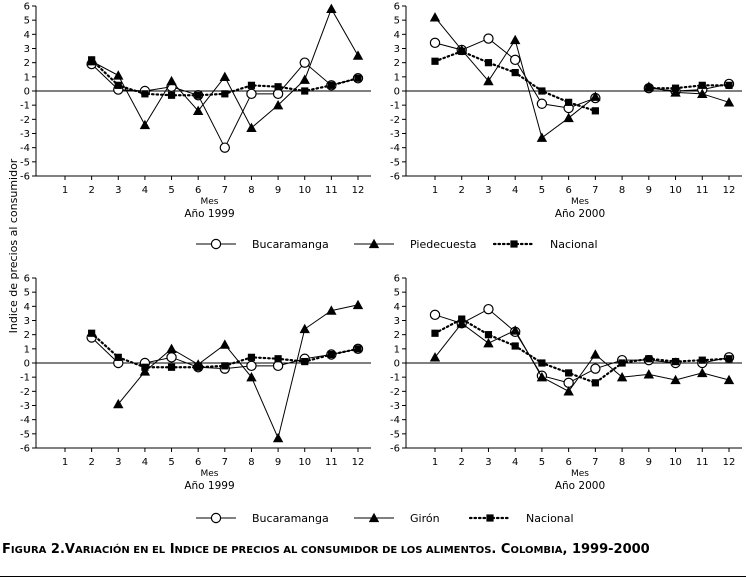  Describe the element at coordinates (397, 518) in the screenshot. I see `legend-entry-giron: Girón` at that location.